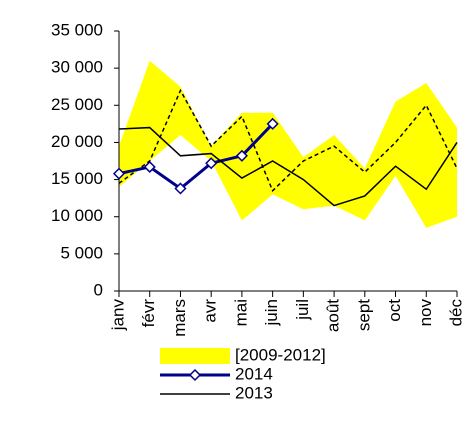  What do you see at coordinates (280, 354) in the screenshot?
I see `legend-label: [2009-2012]` at bounding box center [280, 354].